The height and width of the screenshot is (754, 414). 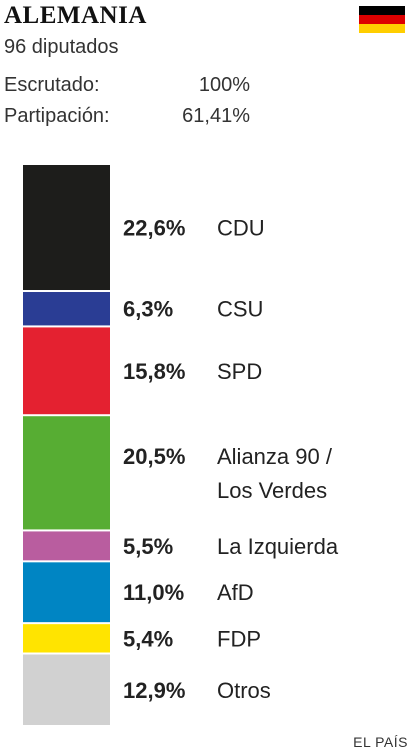 What do you see at coordinates (66, 638) in the screenshot?
I see `bar-segment-fdp` at bounding box center [66, 638].